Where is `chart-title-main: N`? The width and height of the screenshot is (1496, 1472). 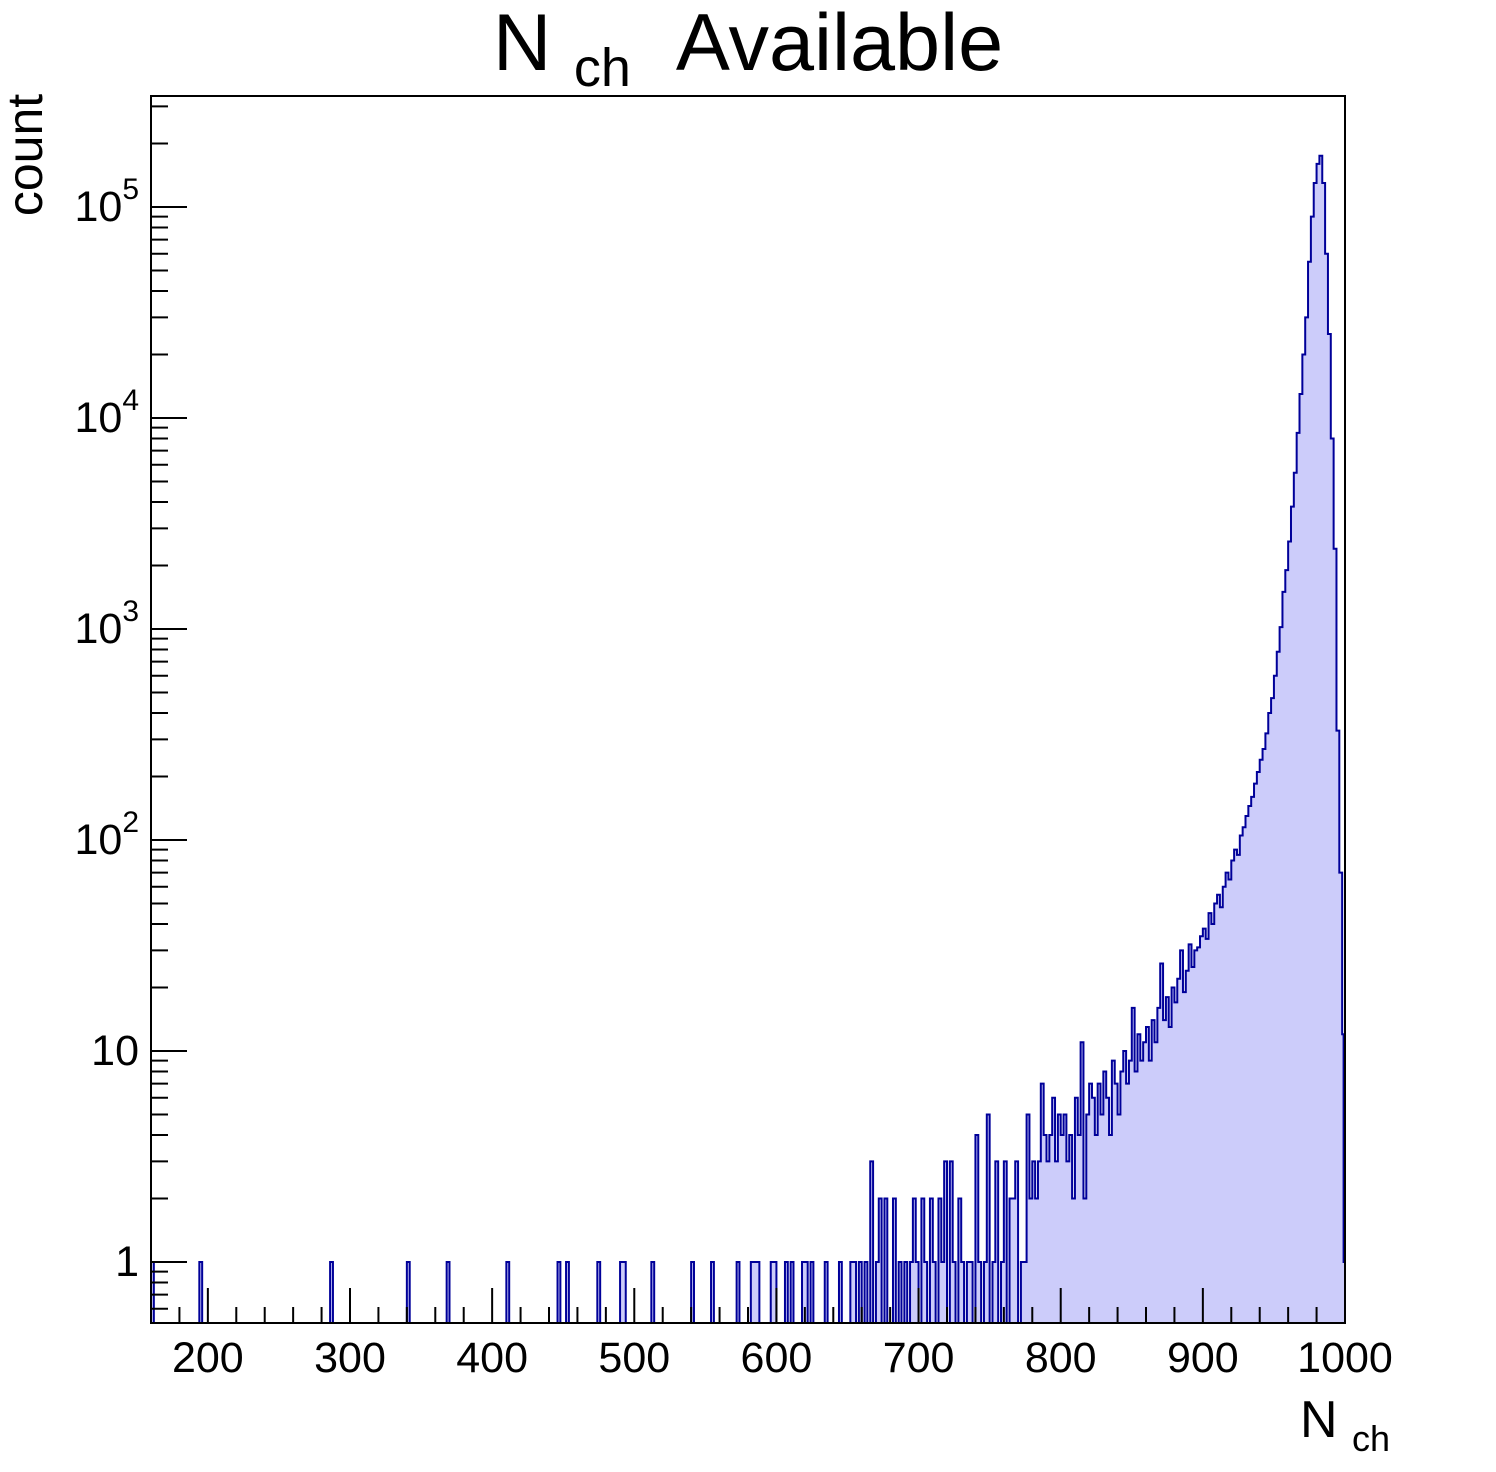
chart-title-main: N is located at coordinates (522, 44).